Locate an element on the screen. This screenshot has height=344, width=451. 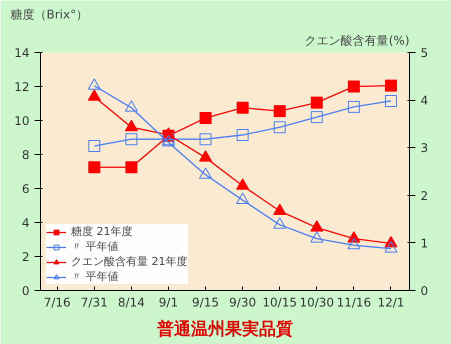
y-tick-label: 14 is located at coordinates (22, 53).